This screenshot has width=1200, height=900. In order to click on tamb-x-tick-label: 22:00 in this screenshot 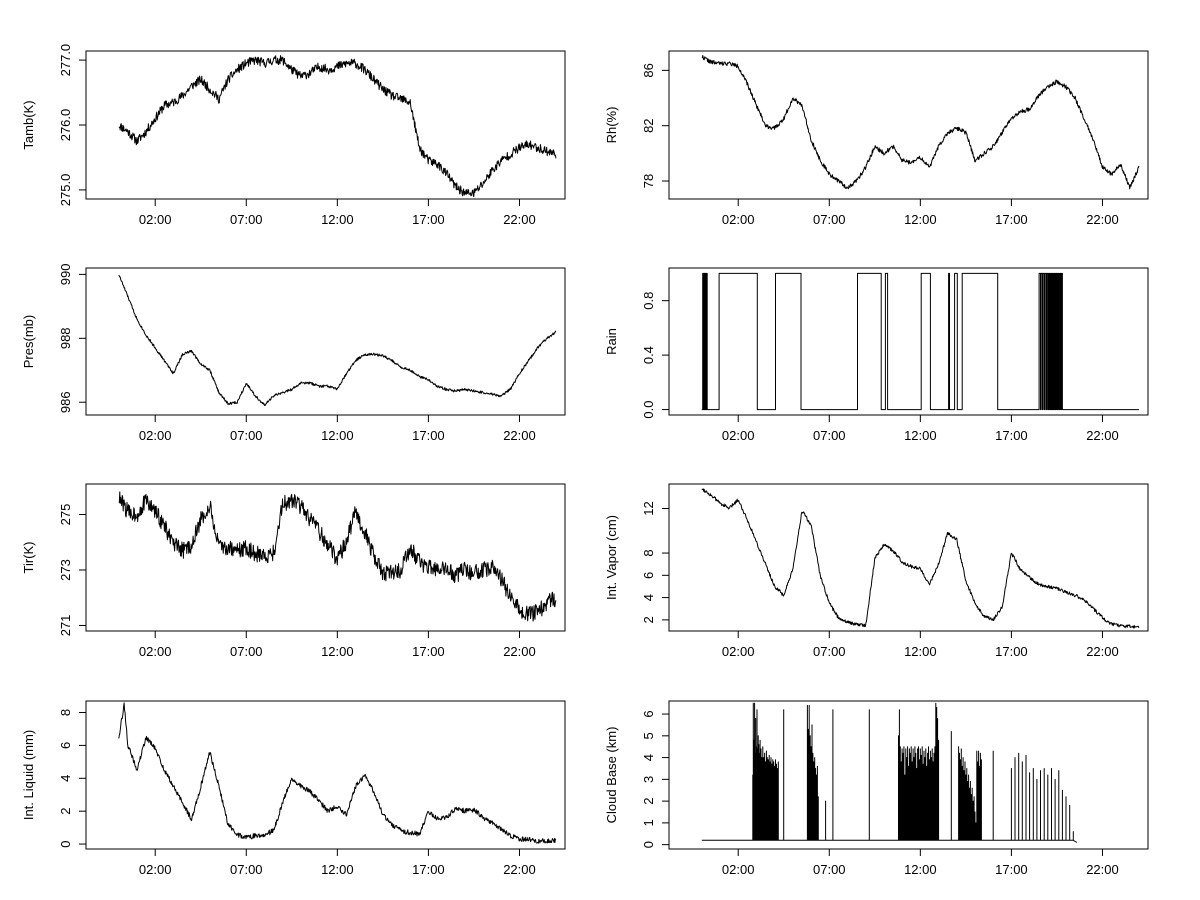, I will do `click(519, 219)`.